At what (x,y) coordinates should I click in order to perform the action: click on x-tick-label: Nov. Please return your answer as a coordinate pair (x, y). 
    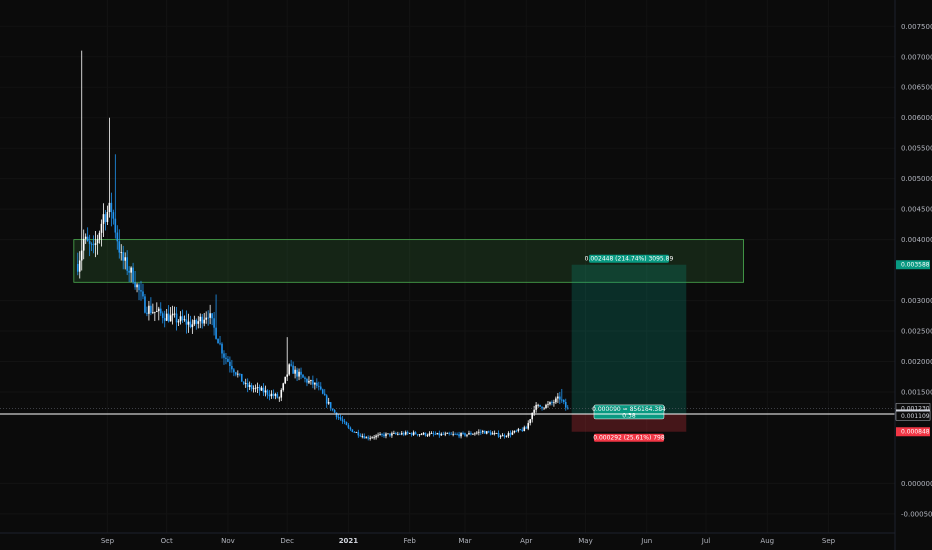
    Looking at the image, I should click on (228, 541).